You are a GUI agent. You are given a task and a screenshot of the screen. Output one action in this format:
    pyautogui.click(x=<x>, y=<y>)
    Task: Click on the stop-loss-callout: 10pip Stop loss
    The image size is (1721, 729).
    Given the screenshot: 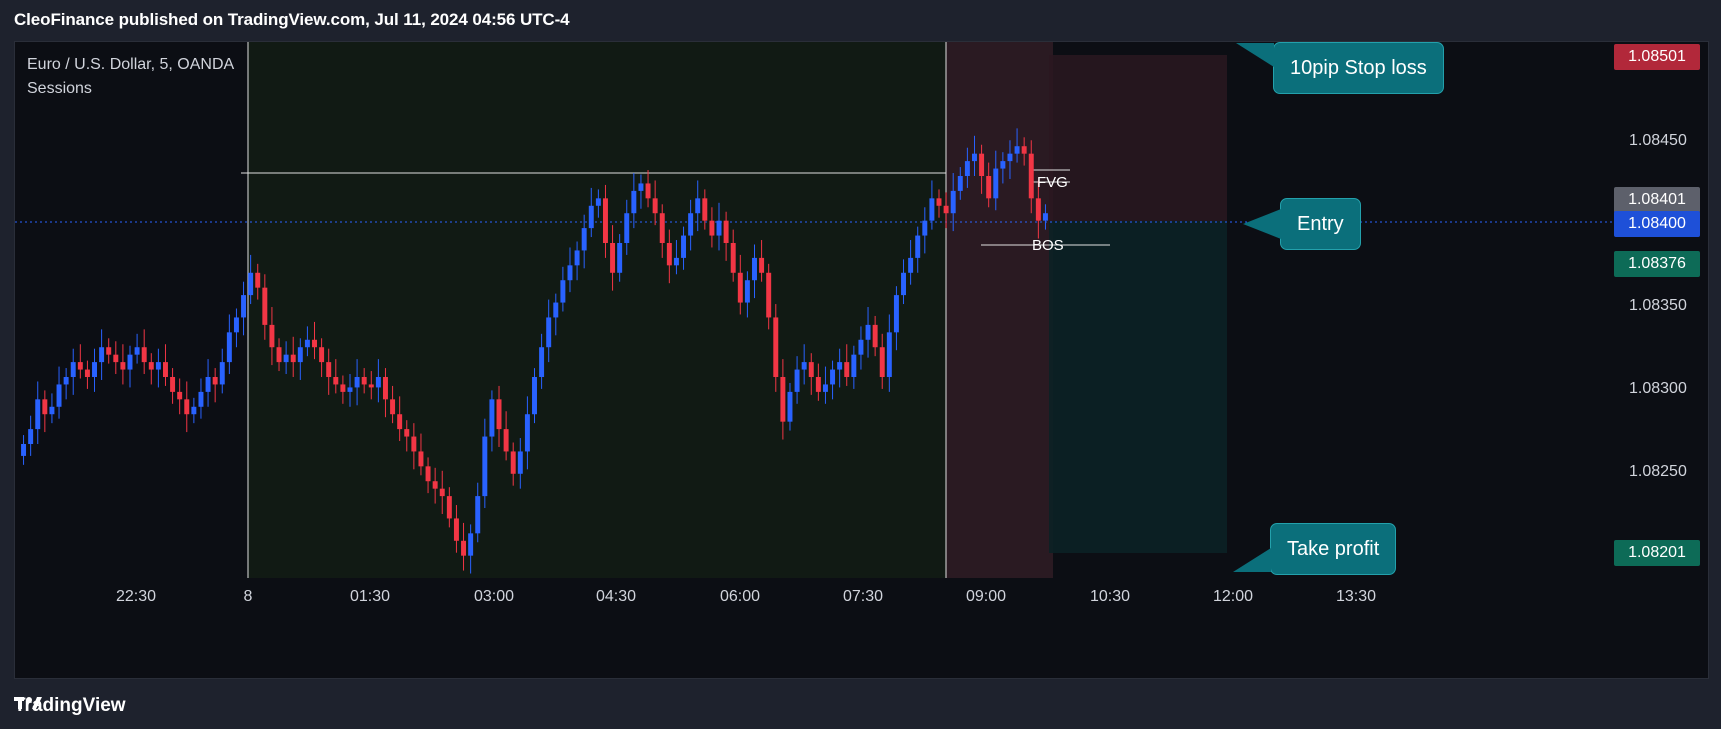 What is the action you would take?
    pyautogui.click(x=1340, y=68)
    